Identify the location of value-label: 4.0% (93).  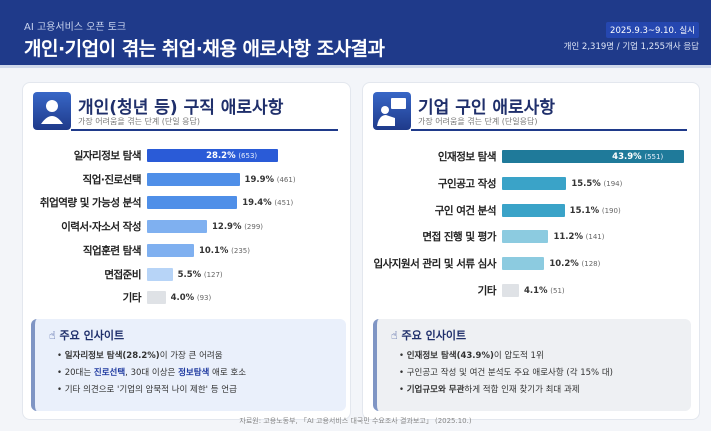
(191, 298).